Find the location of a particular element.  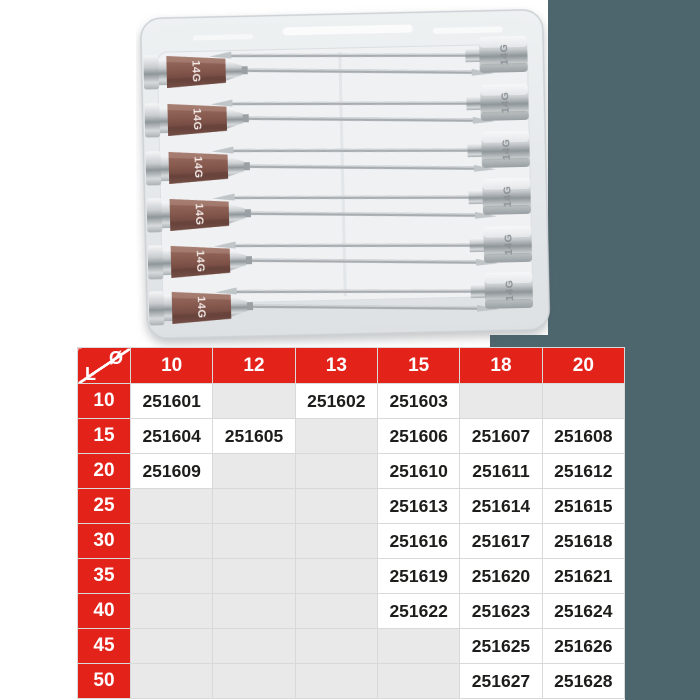

column-header: 18 is located at coordinates (501, 365).